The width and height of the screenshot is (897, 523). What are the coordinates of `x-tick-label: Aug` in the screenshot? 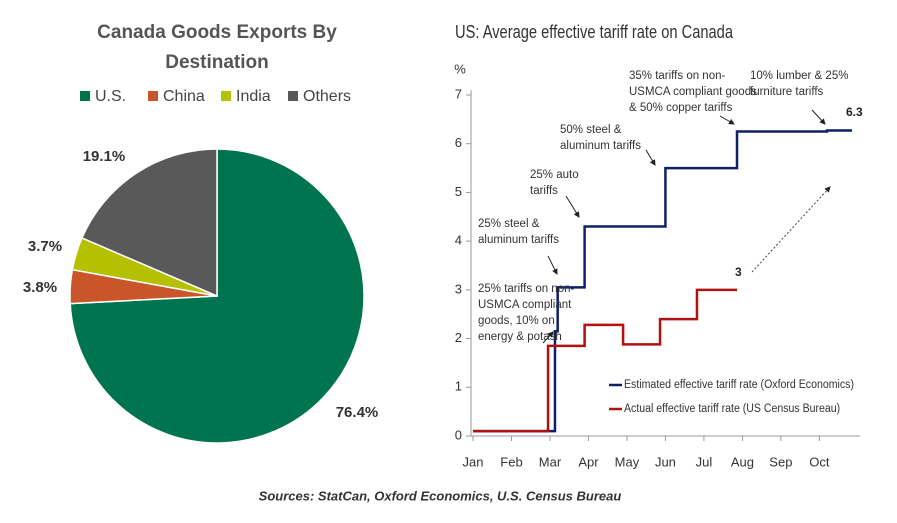 It's located at (742, 461).